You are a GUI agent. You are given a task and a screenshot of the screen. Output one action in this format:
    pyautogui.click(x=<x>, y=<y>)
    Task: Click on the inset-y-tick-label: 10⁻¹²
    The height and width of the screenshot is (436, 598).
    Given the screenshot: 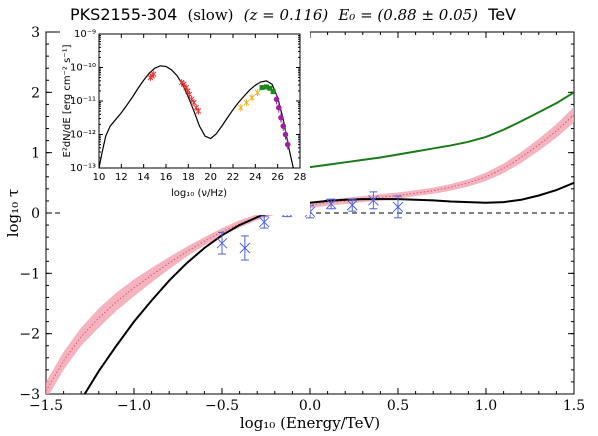 What is the action you would take?
    pyautogui.click(x=83, y=135)
    